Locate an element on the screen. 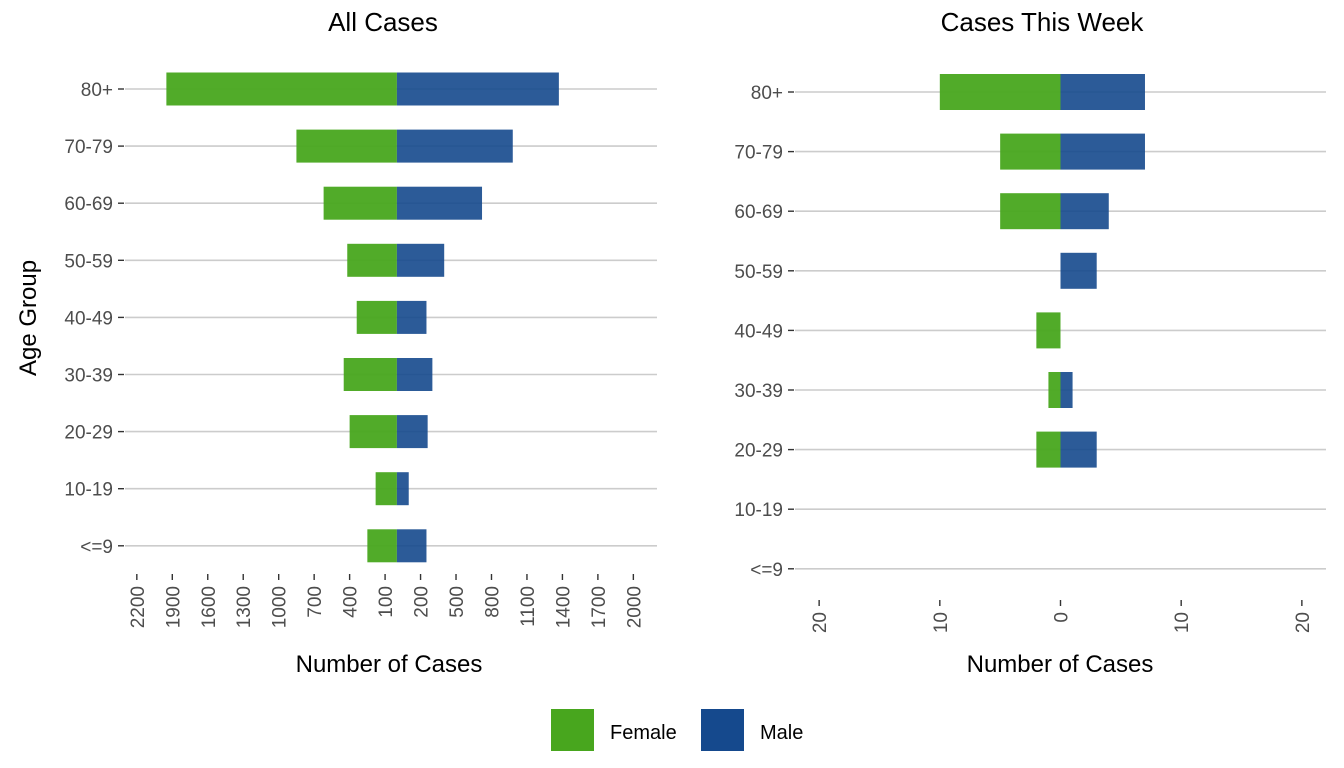 The height and width of the screenshot is (768, 1344). x-tick-label: 1700 is located at coordinates (599, 607).